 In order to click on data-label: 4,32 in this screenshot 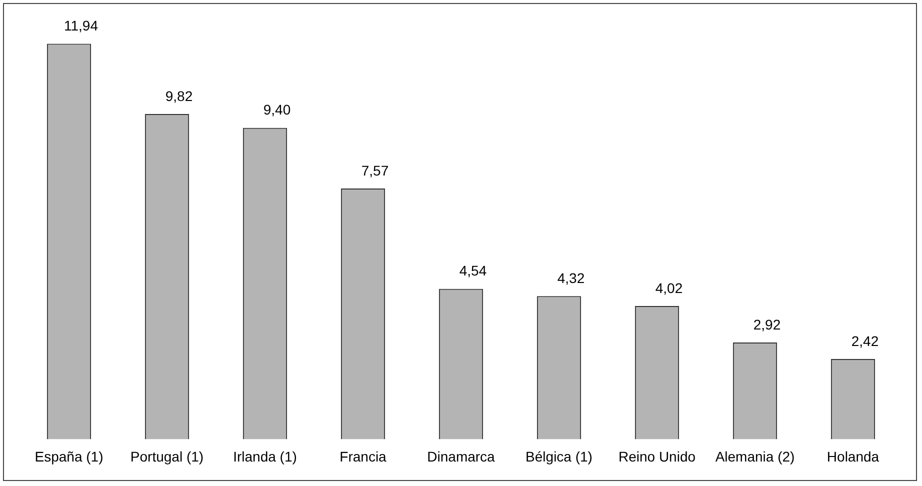, I will do `click(571, 278)`.